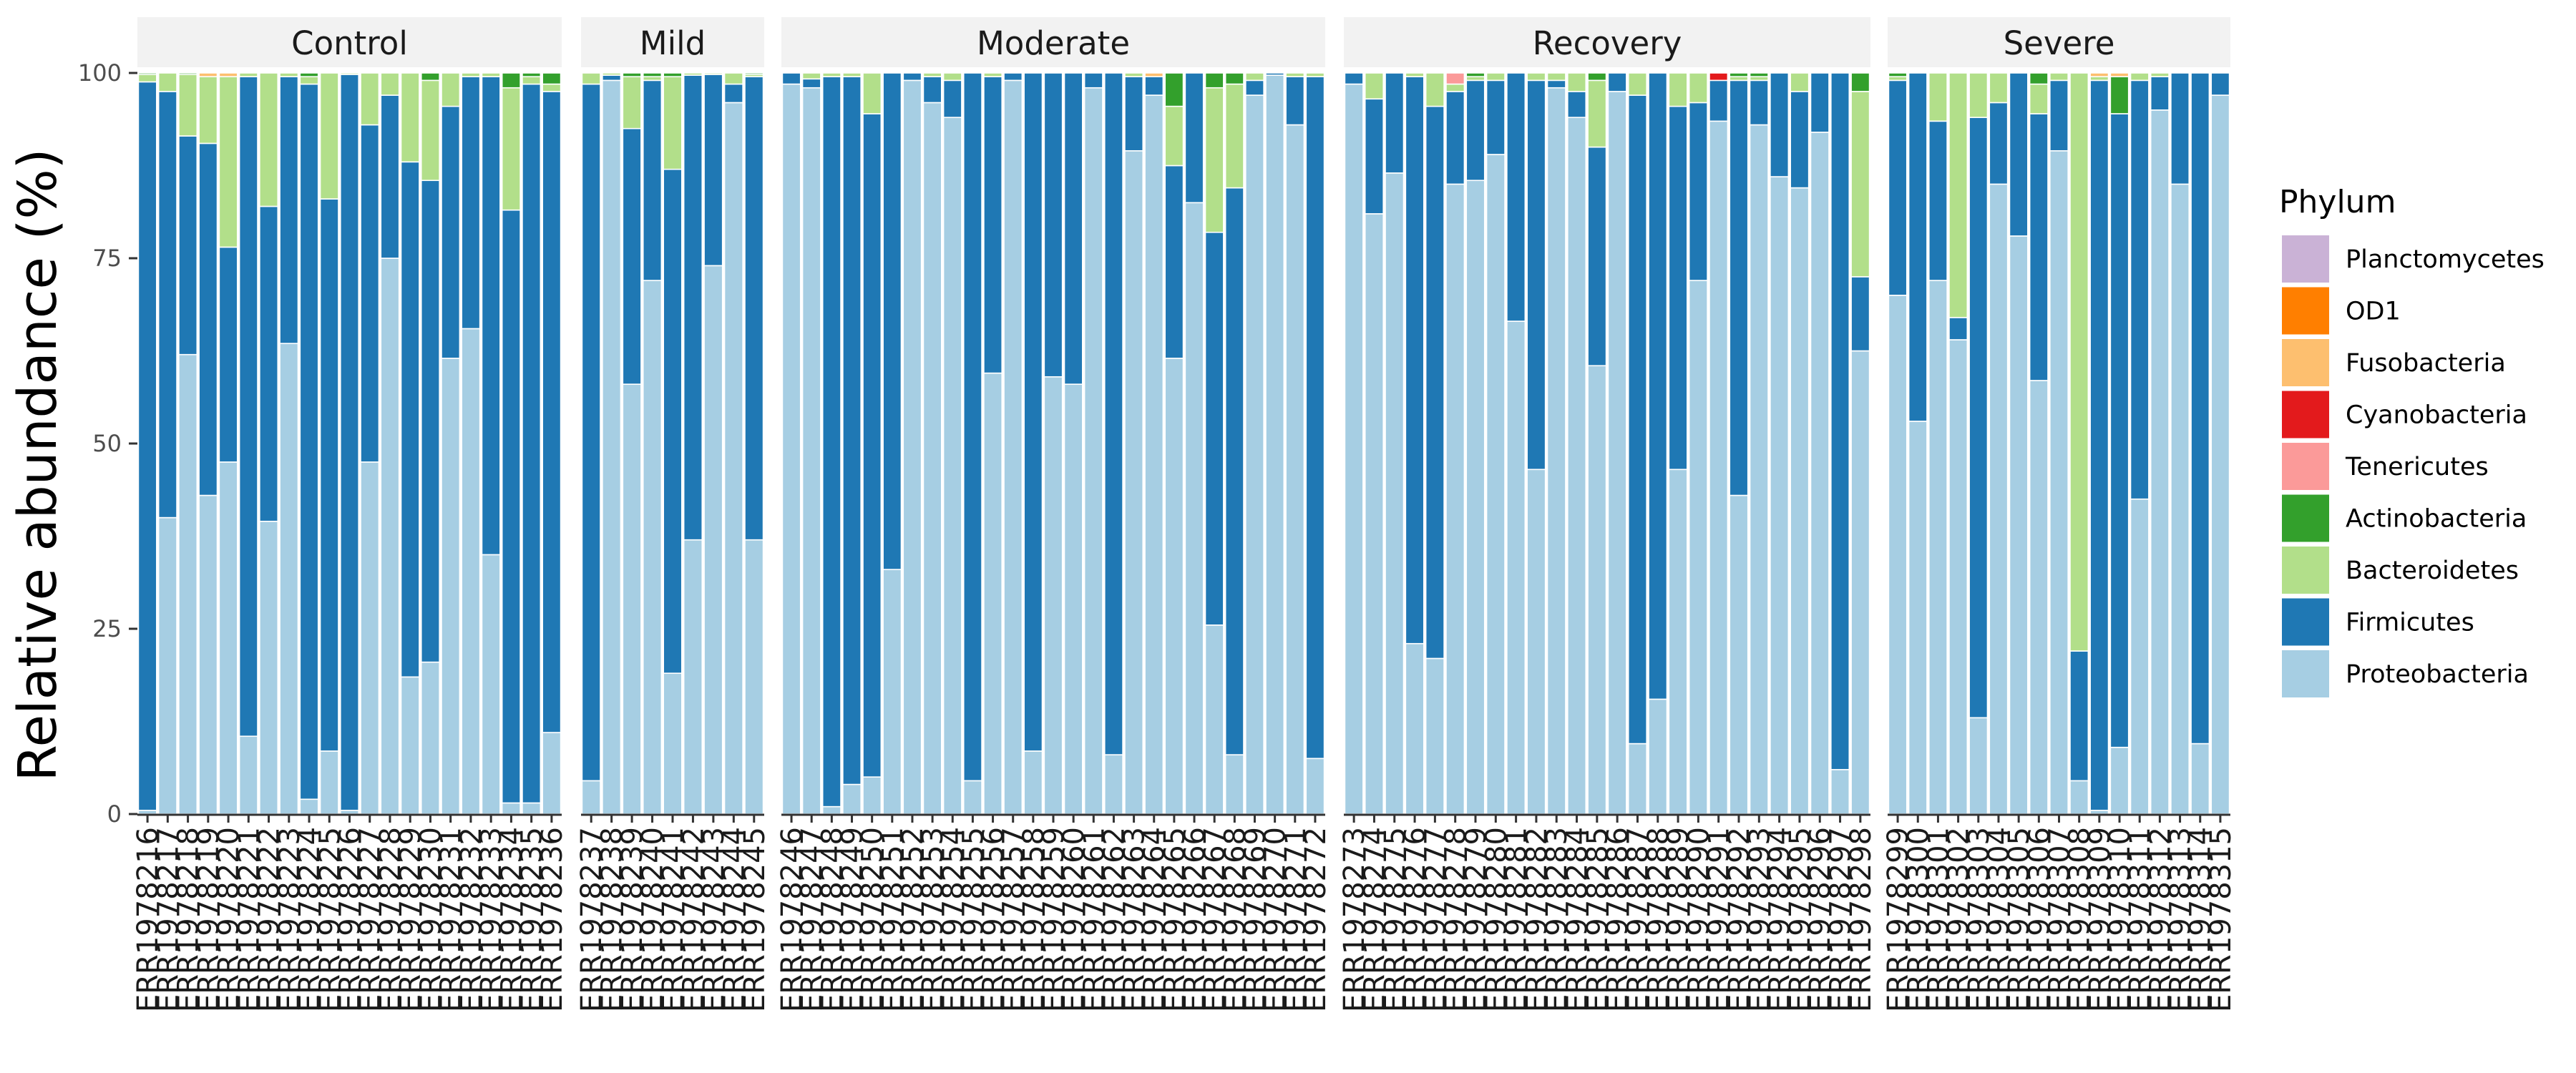  I want to click on x-tick-label: ERR1978244, so click(735, 920).